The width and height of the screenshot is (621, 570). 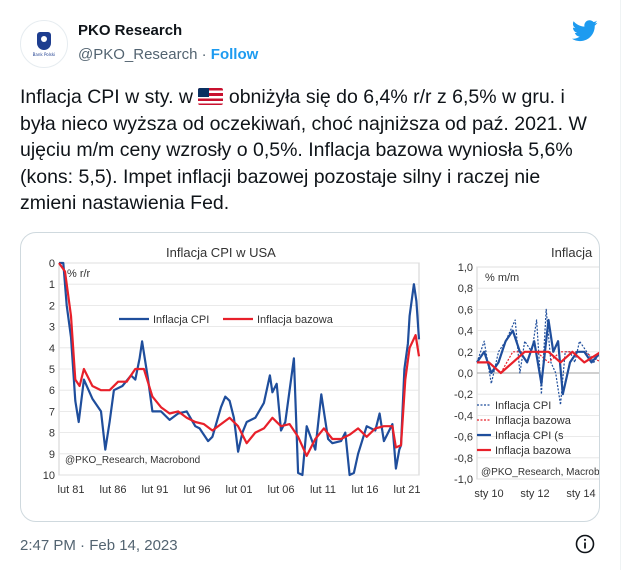 I want to click on tweet-text-start: Inflacja CPI w sty. w, so click(x=107, y=97).